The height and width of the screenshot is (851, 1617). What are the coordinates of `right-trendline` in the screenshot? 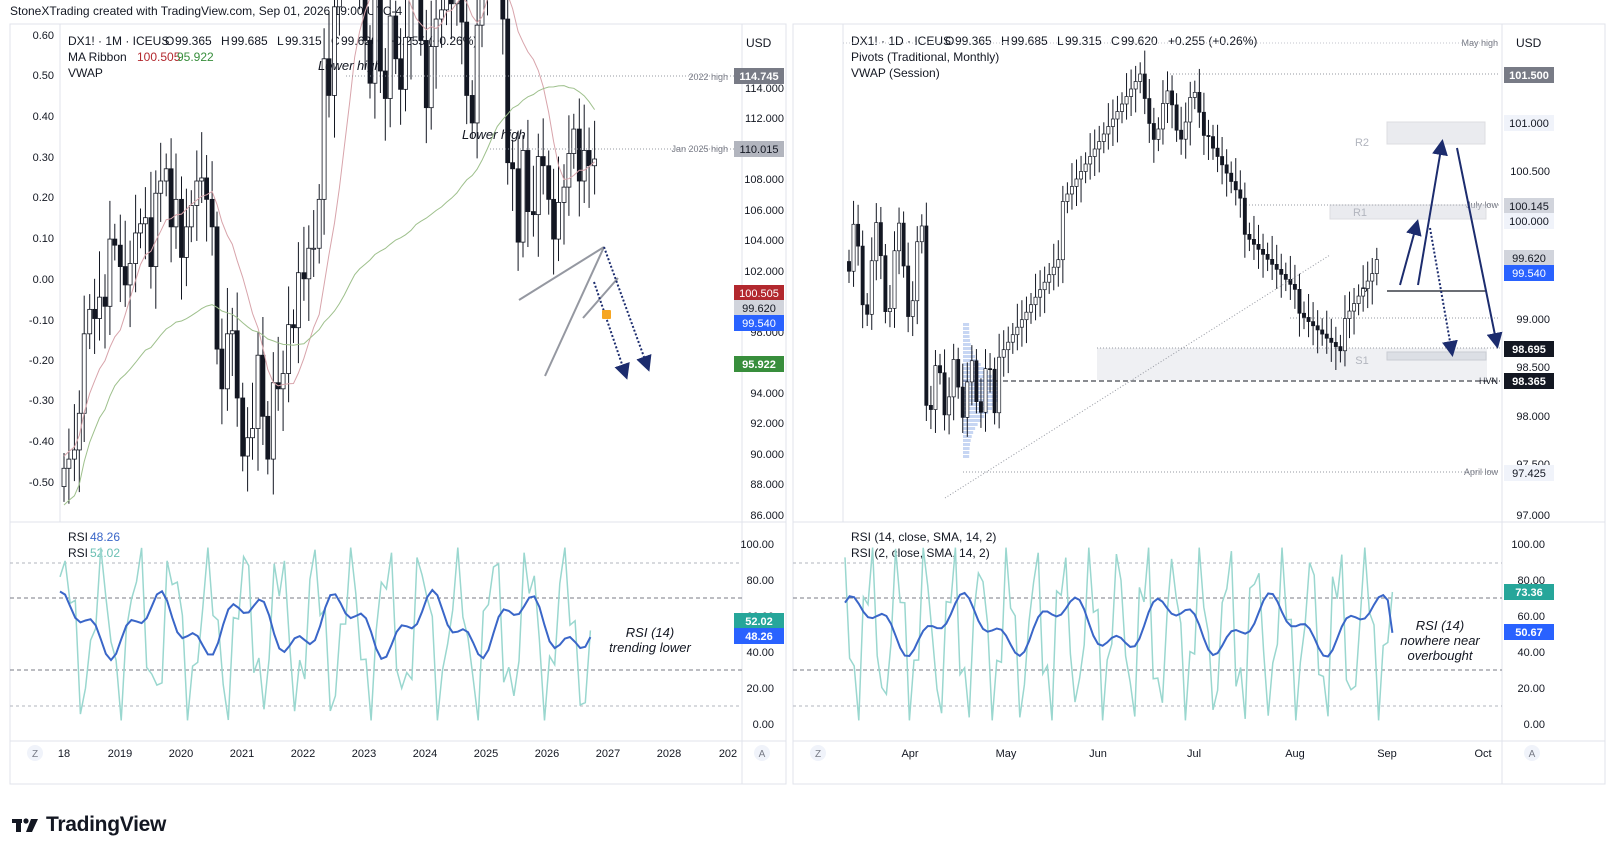 It's located at (1137, 376).